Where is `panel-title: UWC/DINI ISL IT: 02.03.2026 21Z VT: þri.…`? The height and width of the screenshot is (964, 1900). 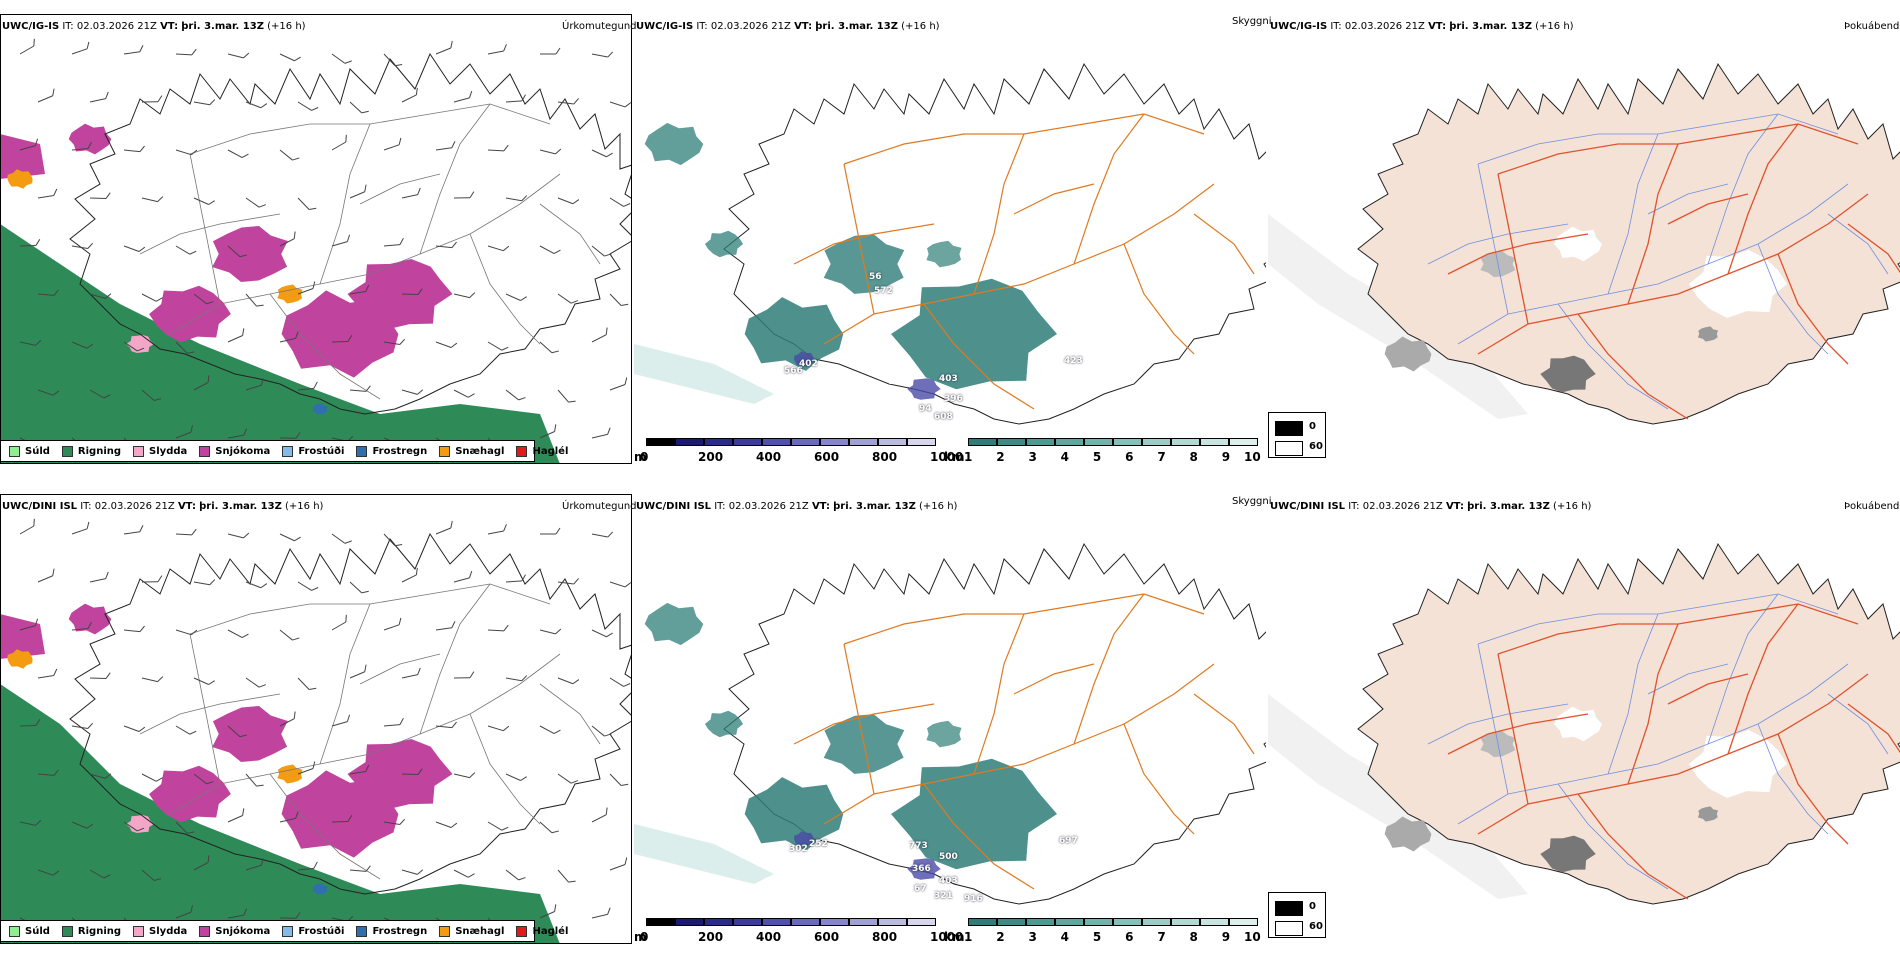 panel-title: UWC/DINI ISL IT: 02.03.2026 21Z VT: þri.… is located at coordinates (796, 506).